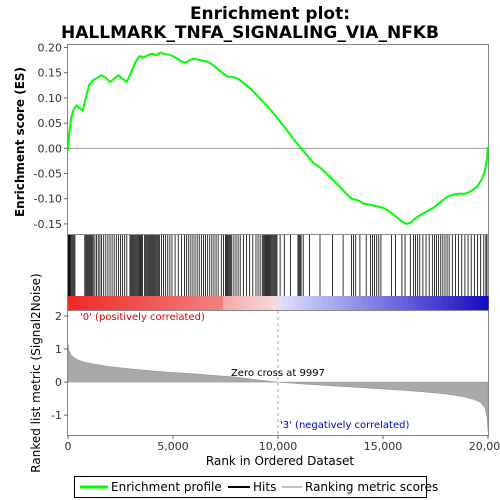 The image size is (500, 500). Describe the element at coordinates (48, 224) in the screenshot. I see `top-y-tick-label: -0.15` at that location.